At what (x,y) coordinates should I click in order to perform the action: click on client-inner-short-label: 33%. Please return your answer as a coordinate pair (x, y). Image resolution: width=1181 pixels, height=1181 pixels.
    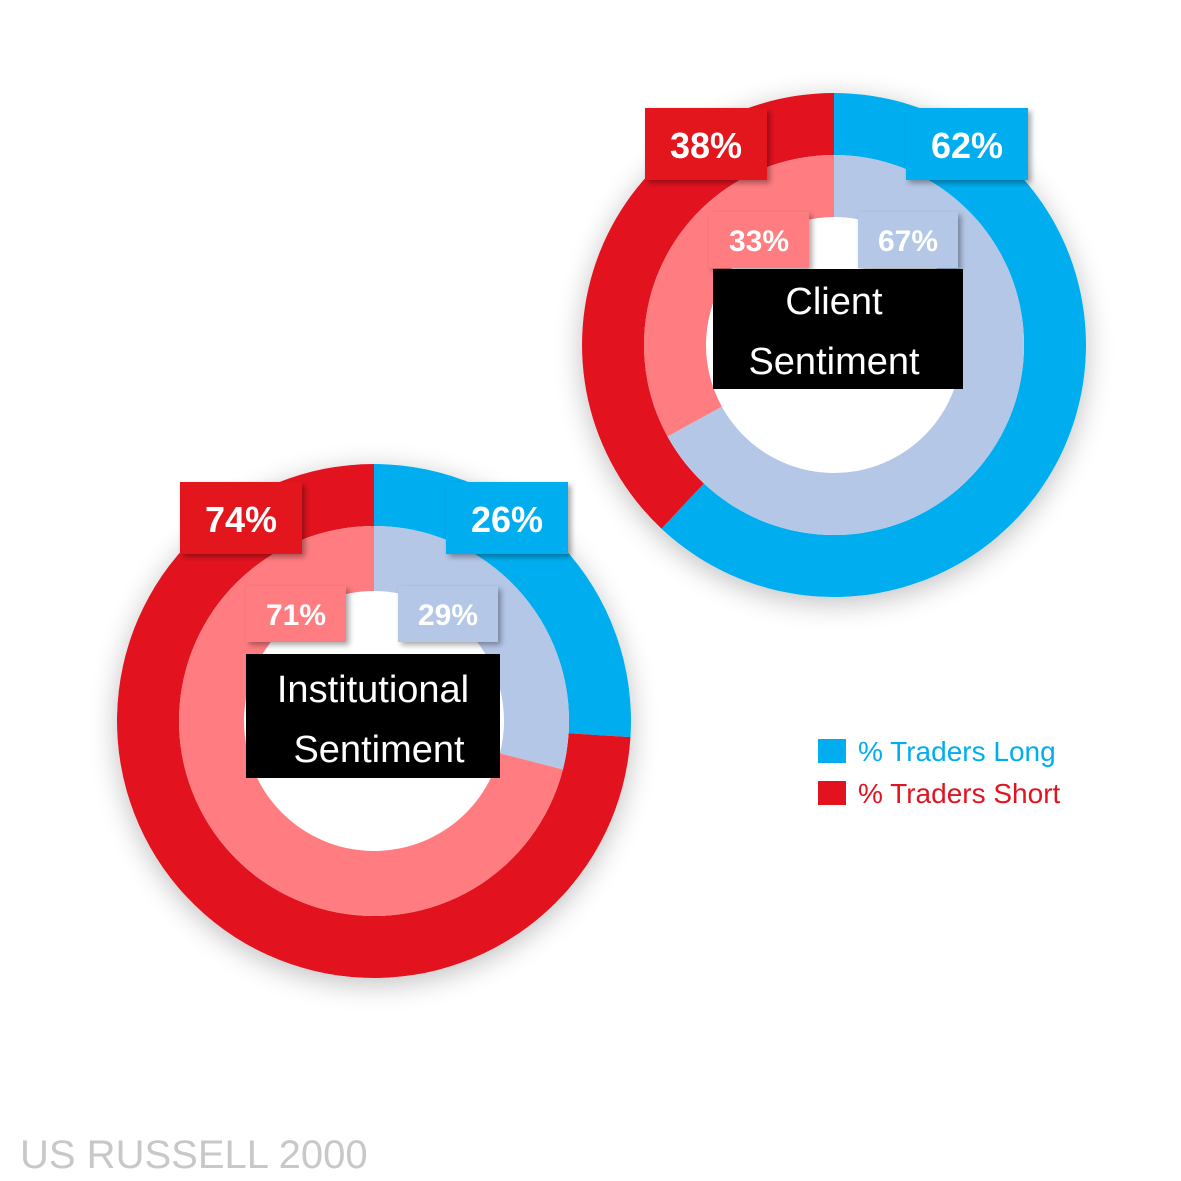
    Looking at the image, I should click on (759, 241).